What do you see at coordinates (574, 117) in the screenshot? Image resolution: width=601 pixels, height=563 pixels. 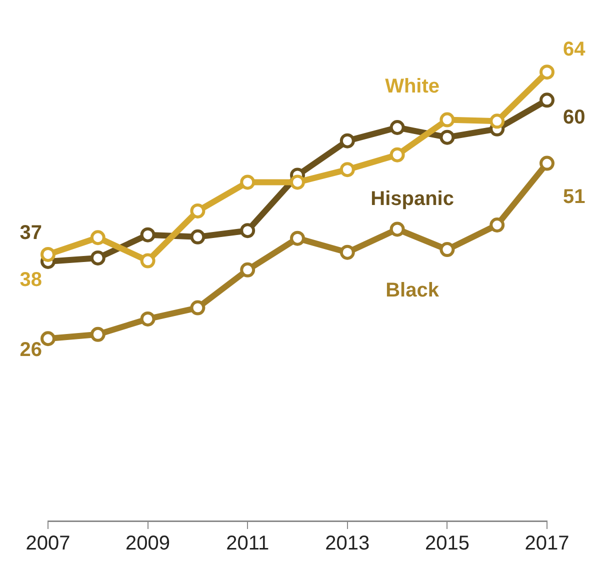 I see `data-label: 60` at bounding box center [574, 117].